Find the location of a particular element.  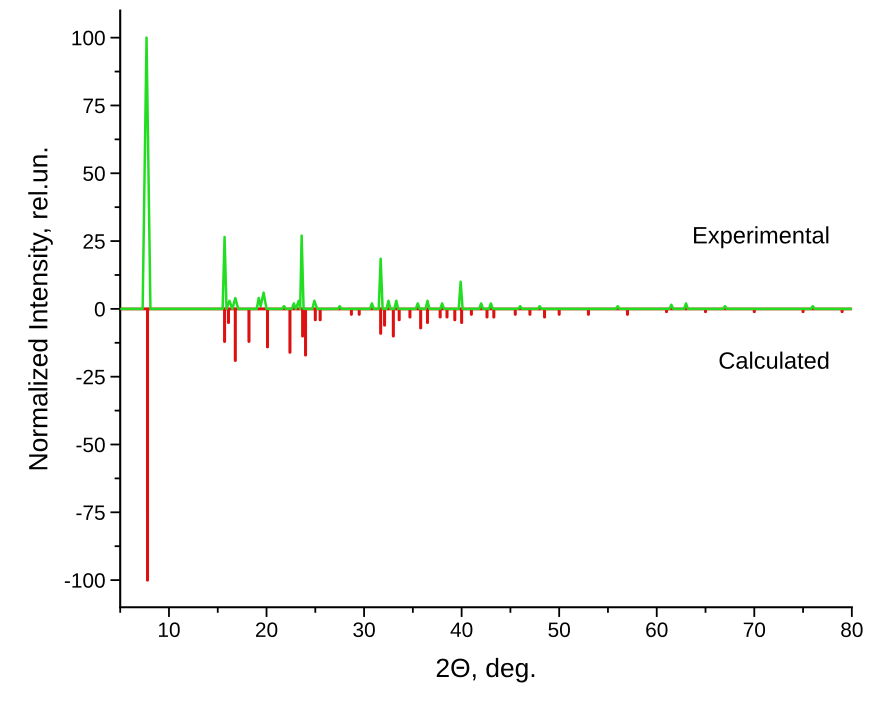

y-tick-label: -100 is located at coordinates (84, 580).